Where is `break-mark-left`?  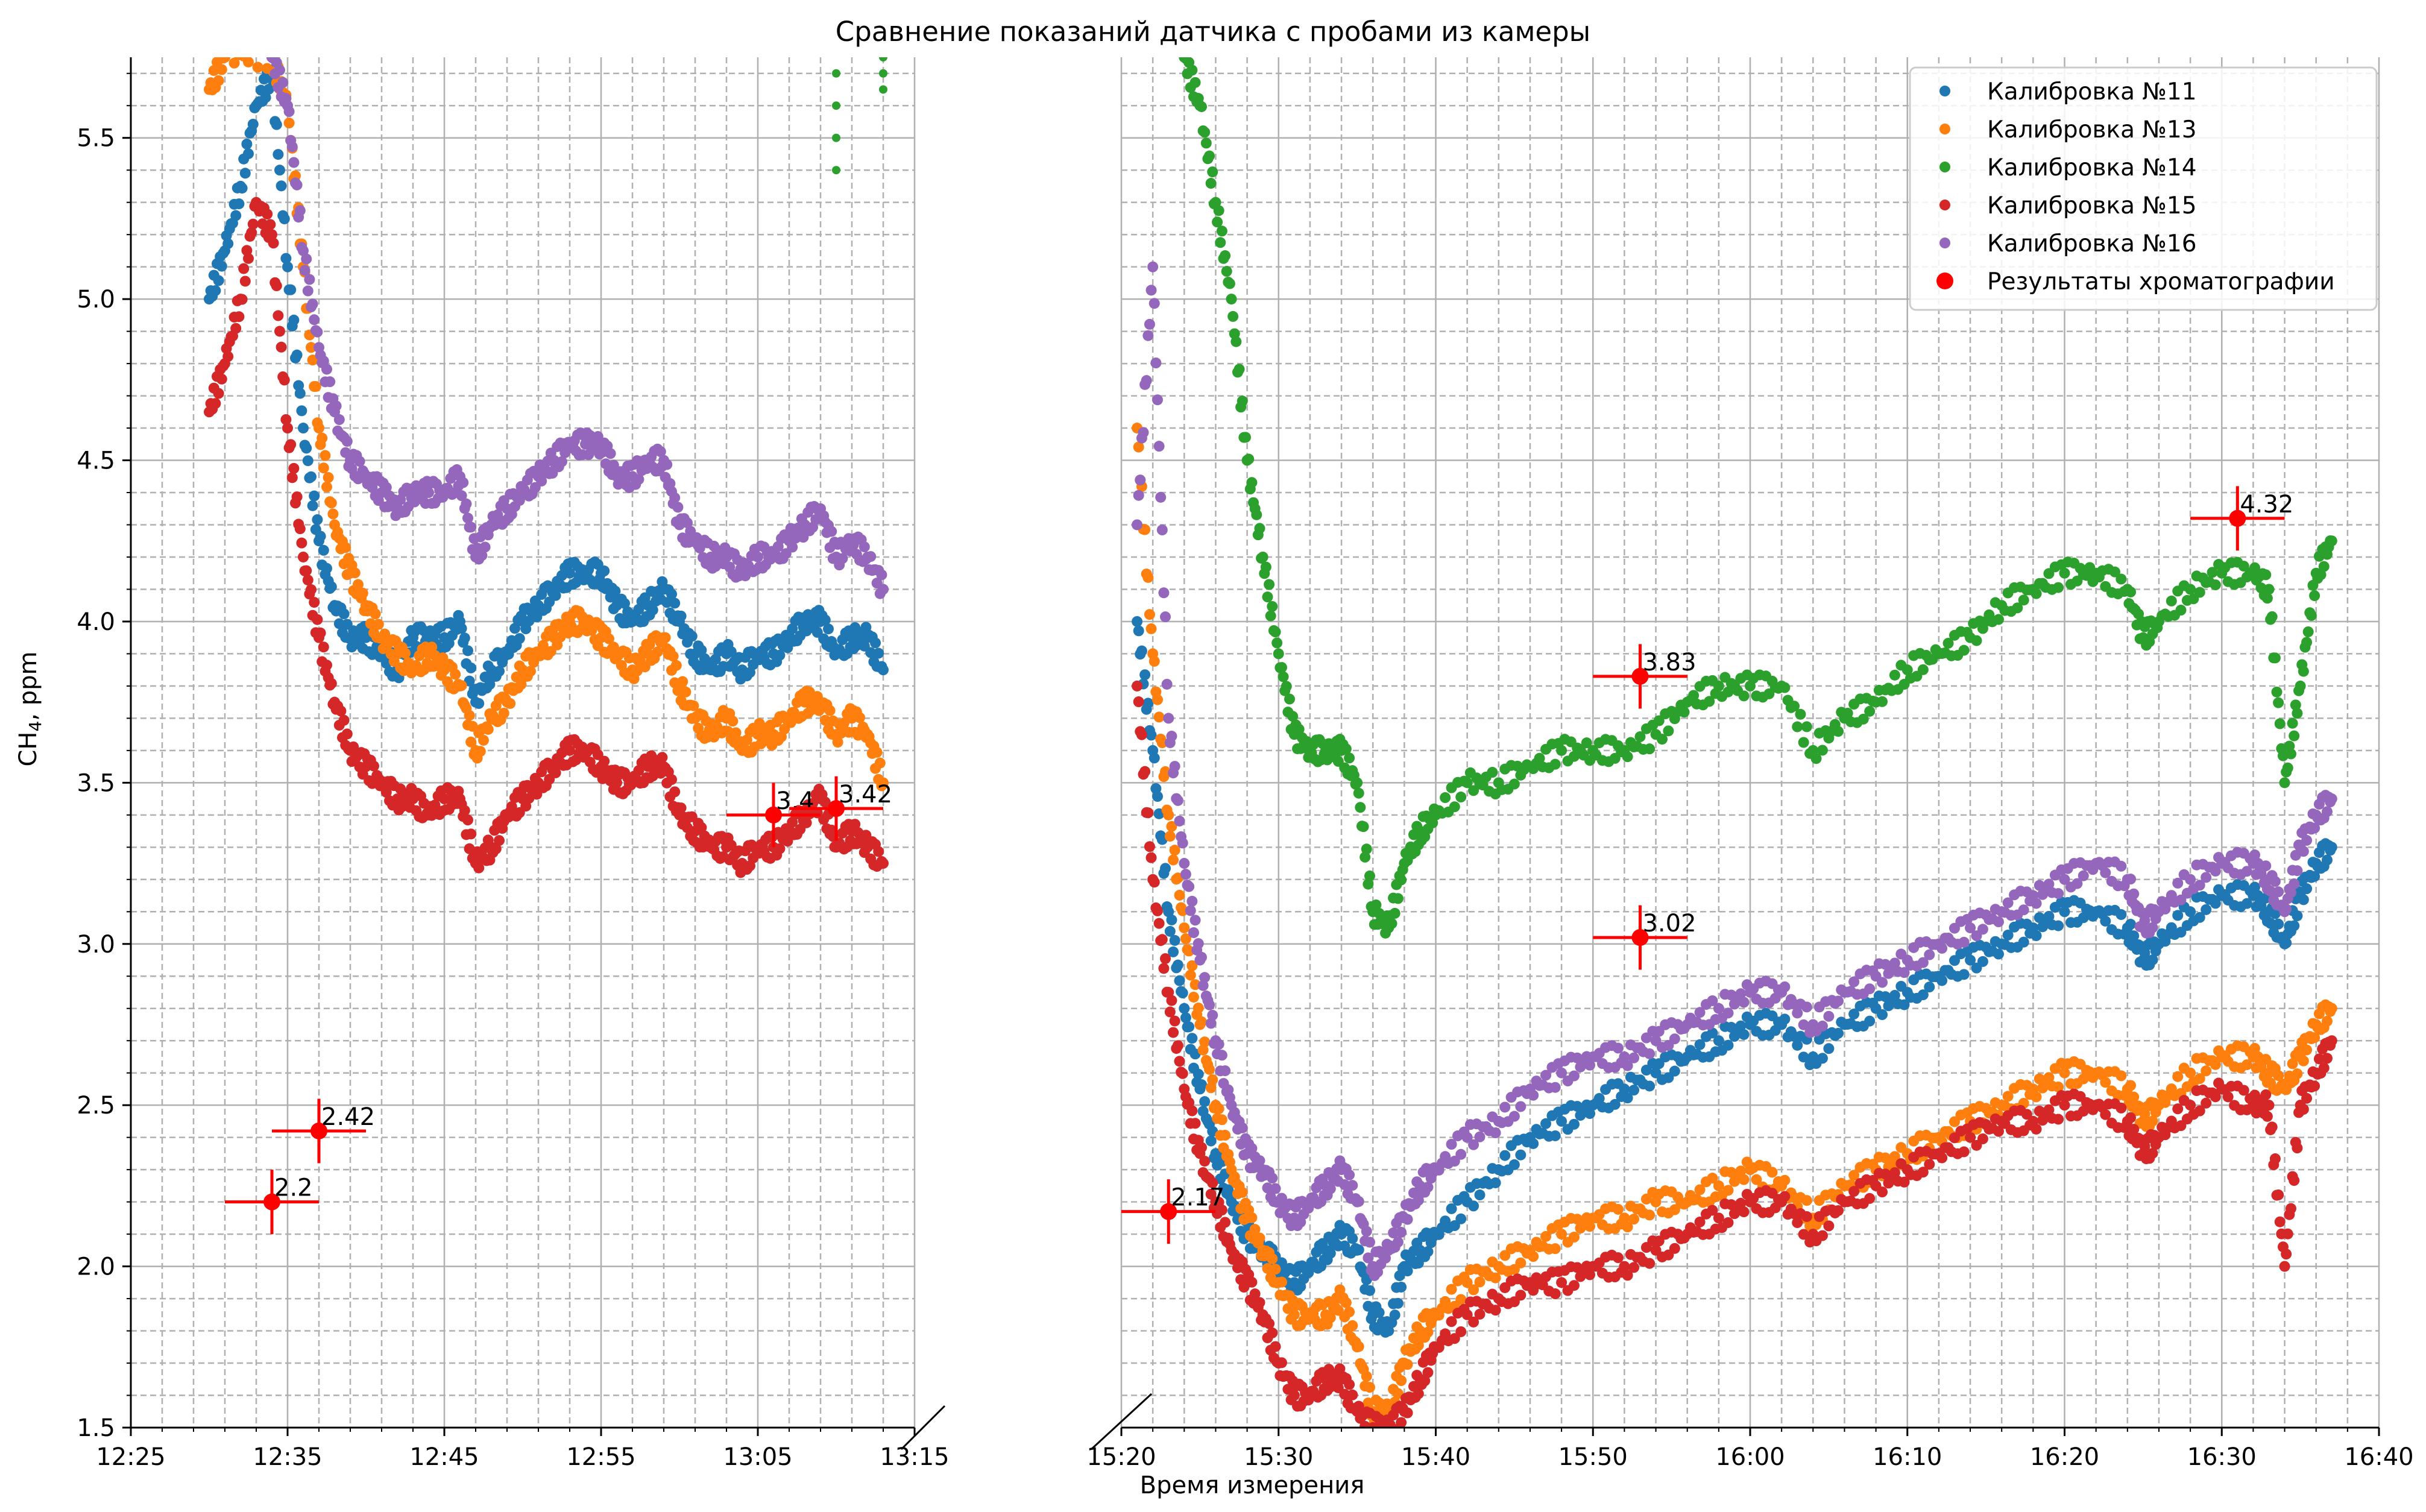
break-mark-left is located at coordinates (923, 1428).